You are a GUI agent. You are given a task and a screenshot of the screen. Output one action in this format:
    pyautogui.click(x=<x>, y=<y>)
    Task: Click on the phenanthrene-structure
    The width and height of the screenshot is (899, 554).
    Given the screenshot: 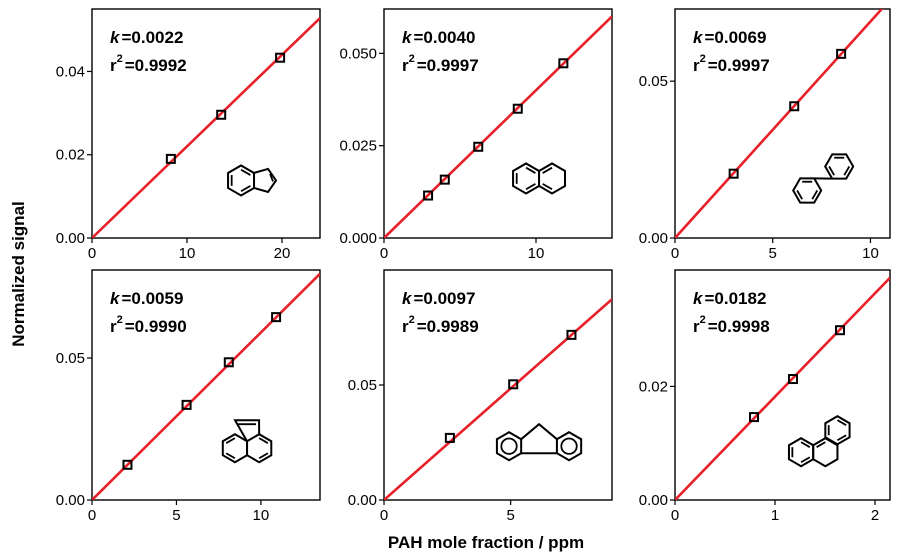 What is the action you would take?
    pyautogui.click(x=819, y=441)
    